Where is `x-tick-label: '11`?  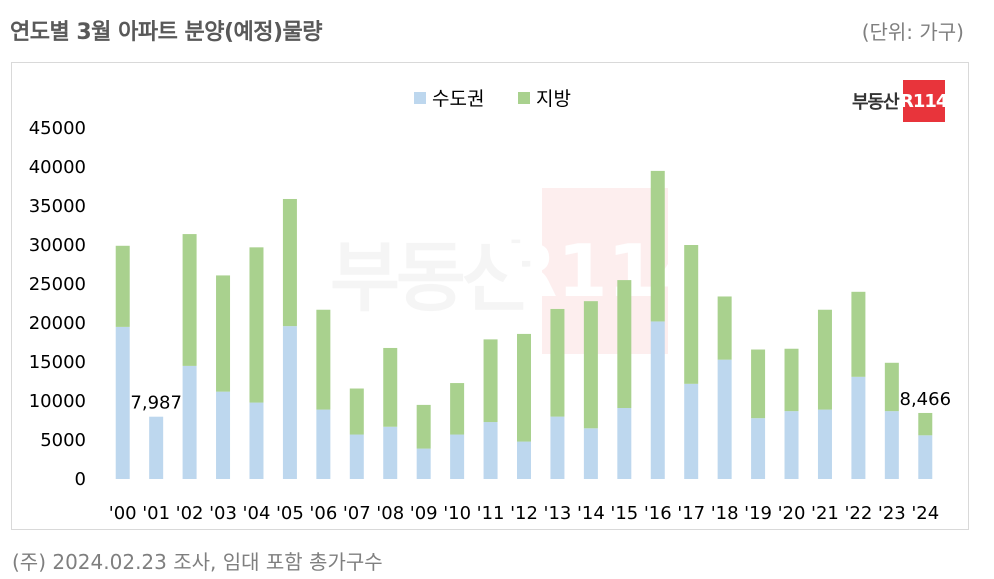
x-tick-label: '11 is located at coordinates (491, 513).